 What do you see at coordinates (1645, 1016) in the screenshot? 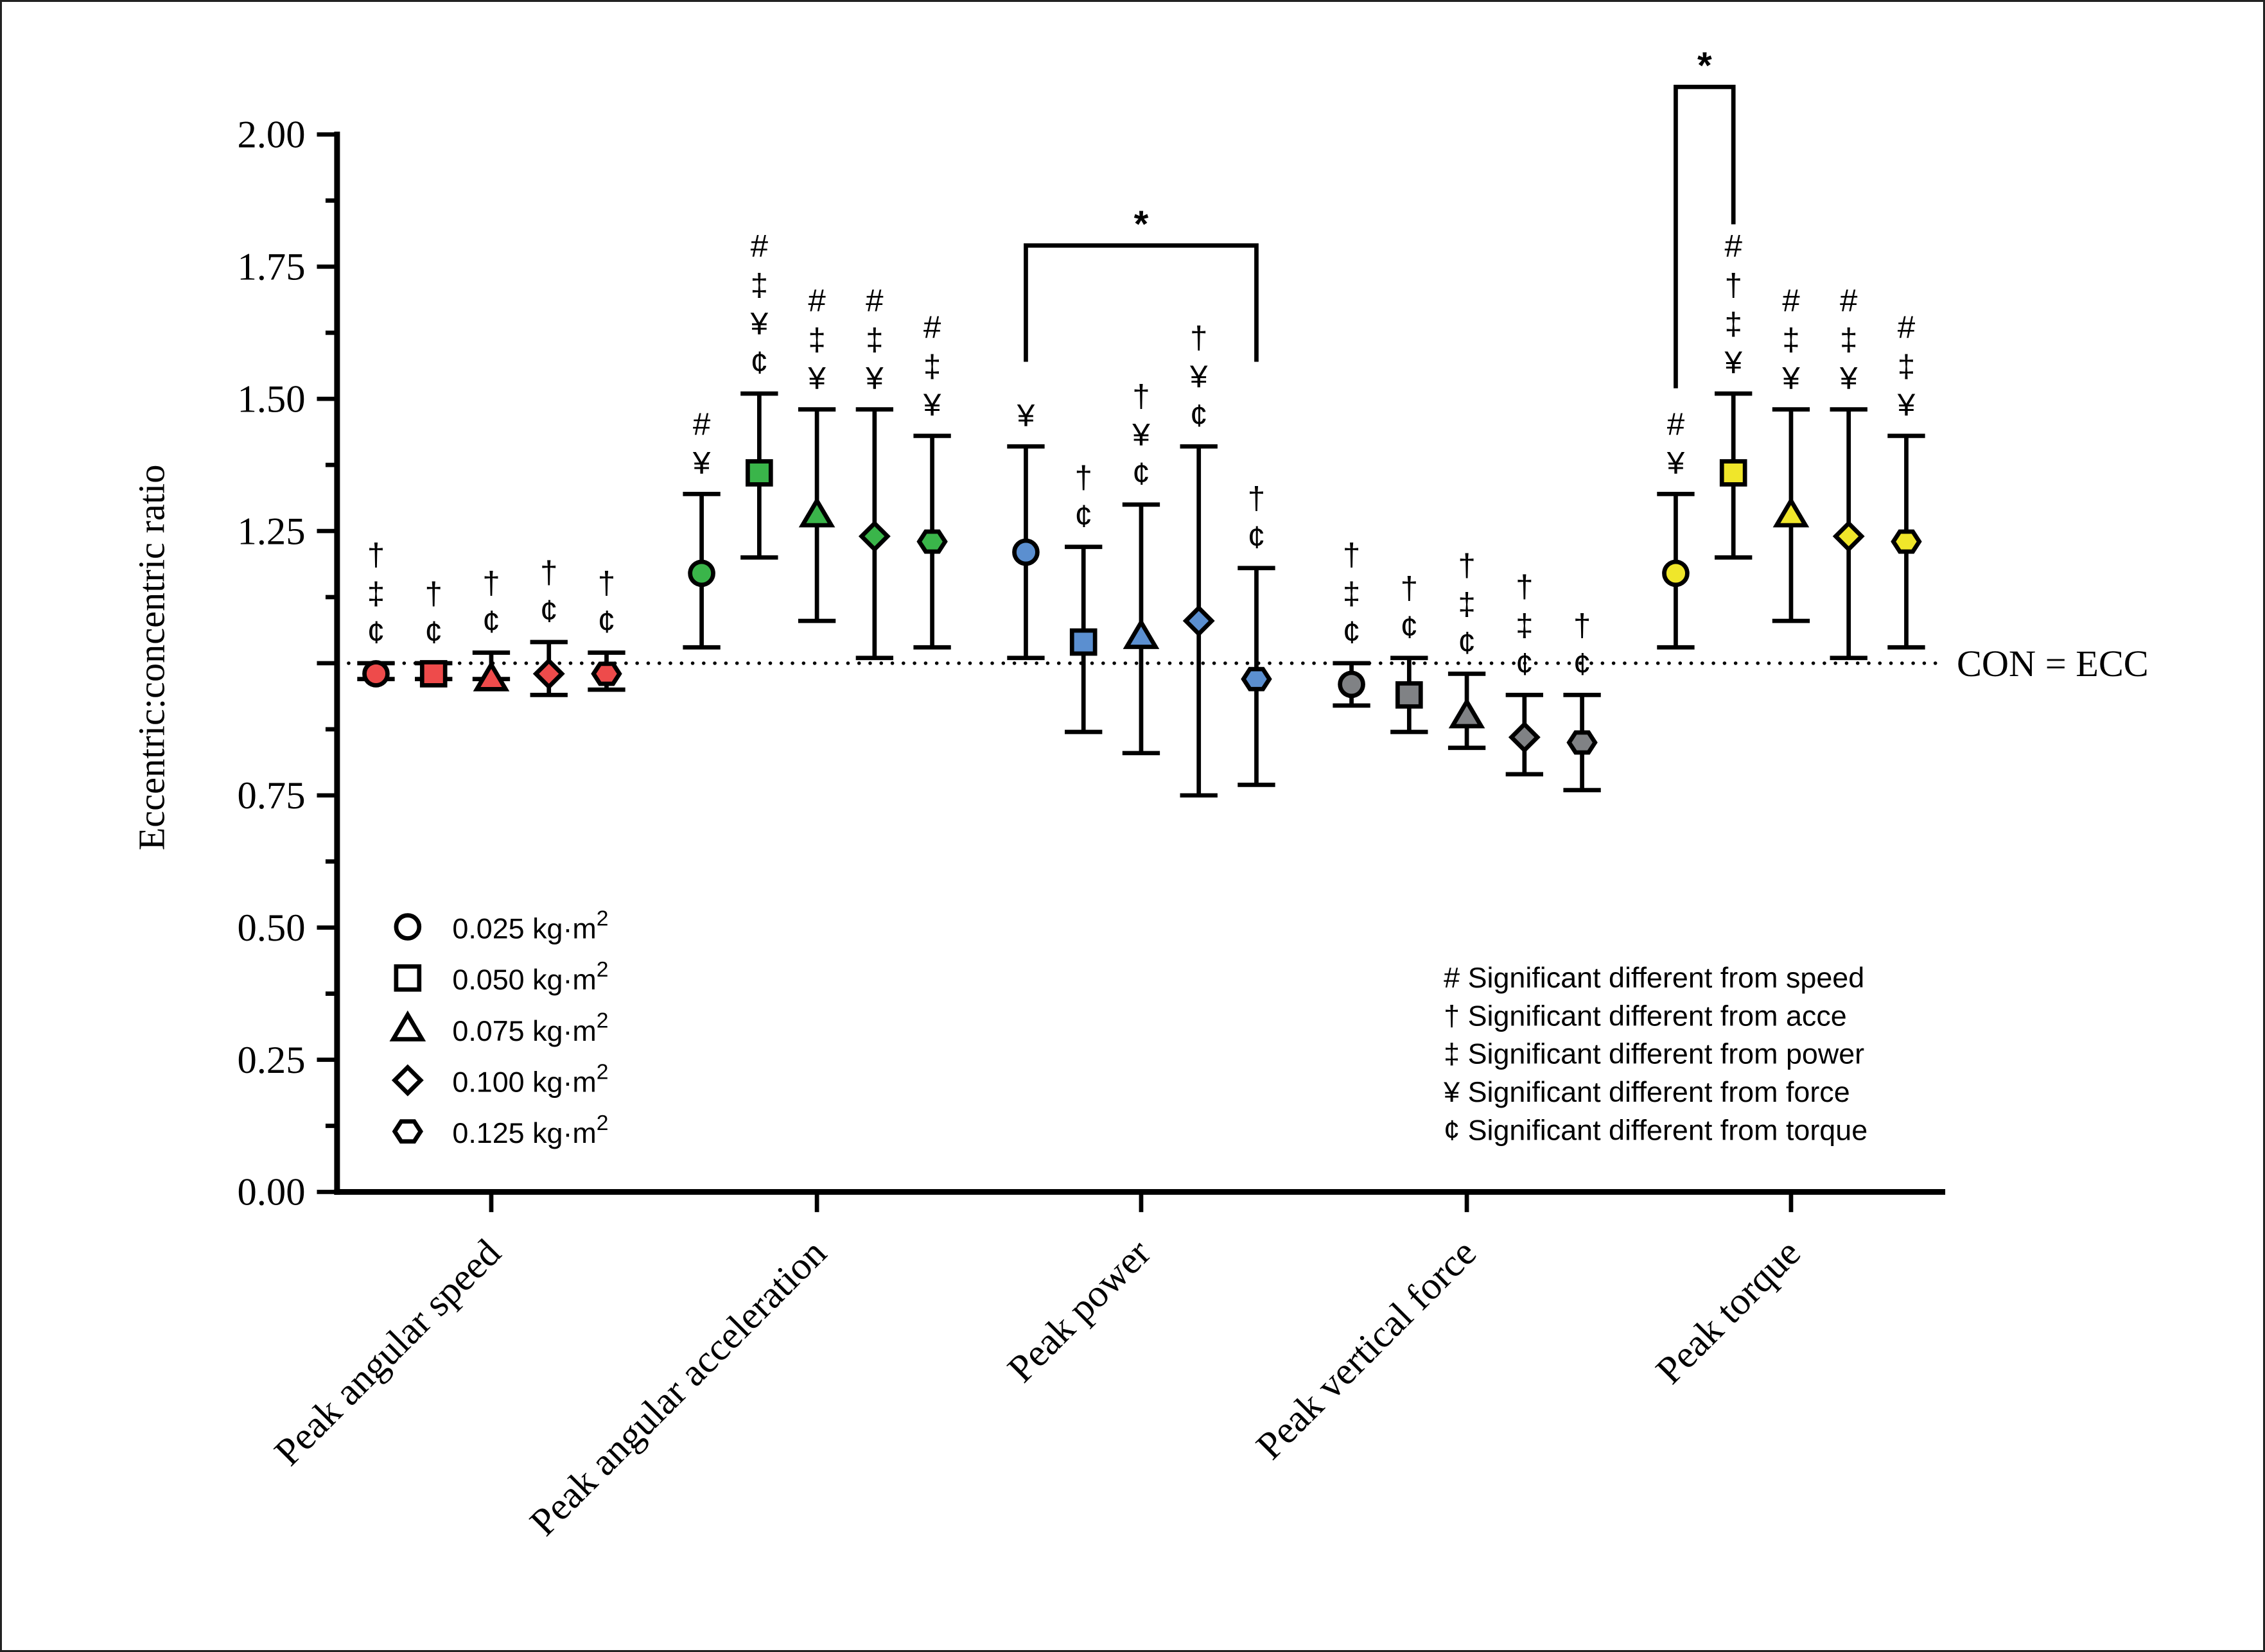
I see `significance-legend-entry: † Significant different from acce` at bounding box center [1645, 1016].